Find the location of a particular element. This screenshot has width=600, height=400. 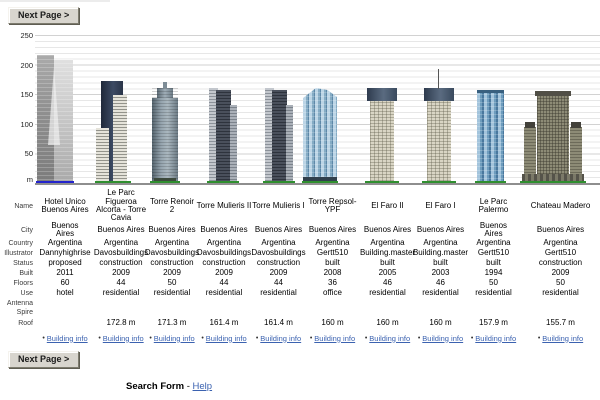

next-page-button-top: Next Page > is located at coordinates (44, 15).